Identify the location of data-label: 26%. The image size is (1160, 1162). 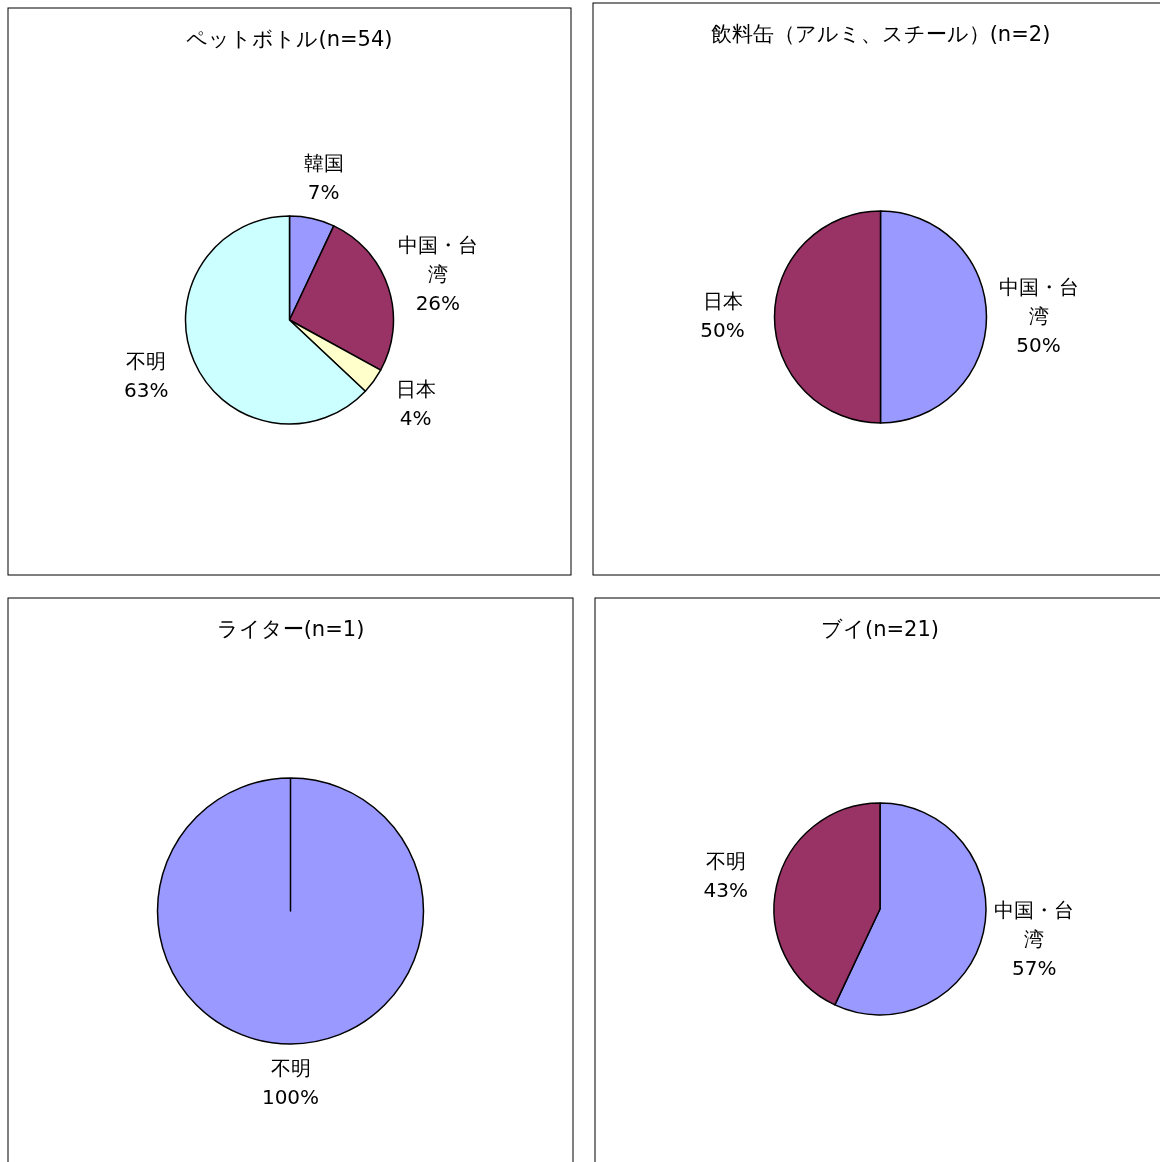
(438, 303).